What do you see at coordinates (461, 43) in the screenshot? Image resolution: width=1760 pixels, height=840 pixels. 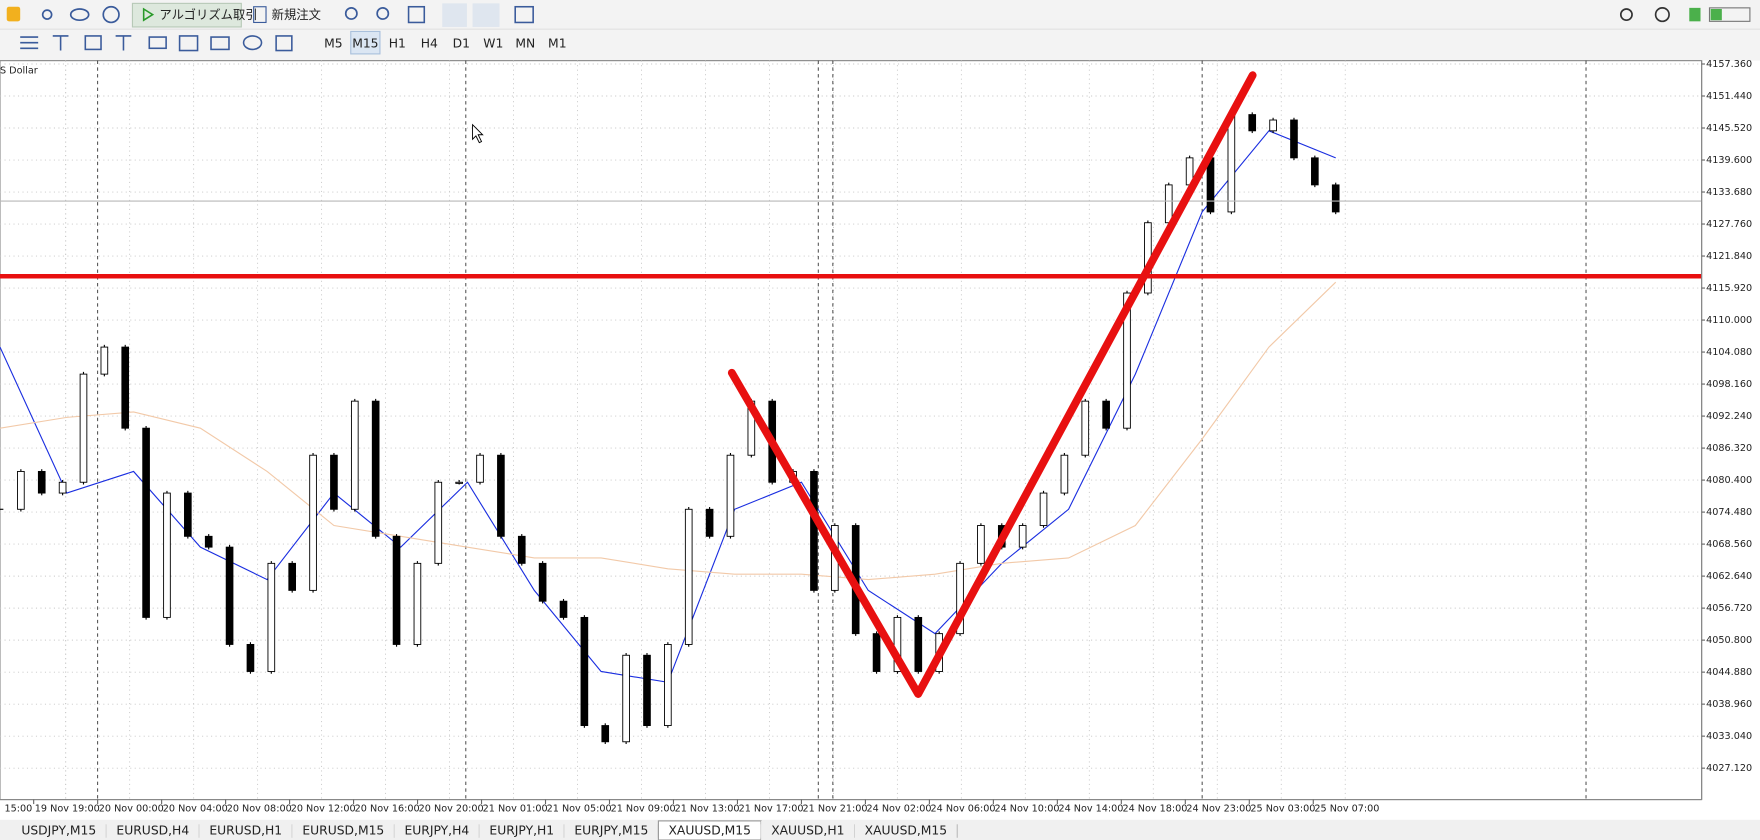 I see `timeframe-button: D1` at bounding box center [461, 43].